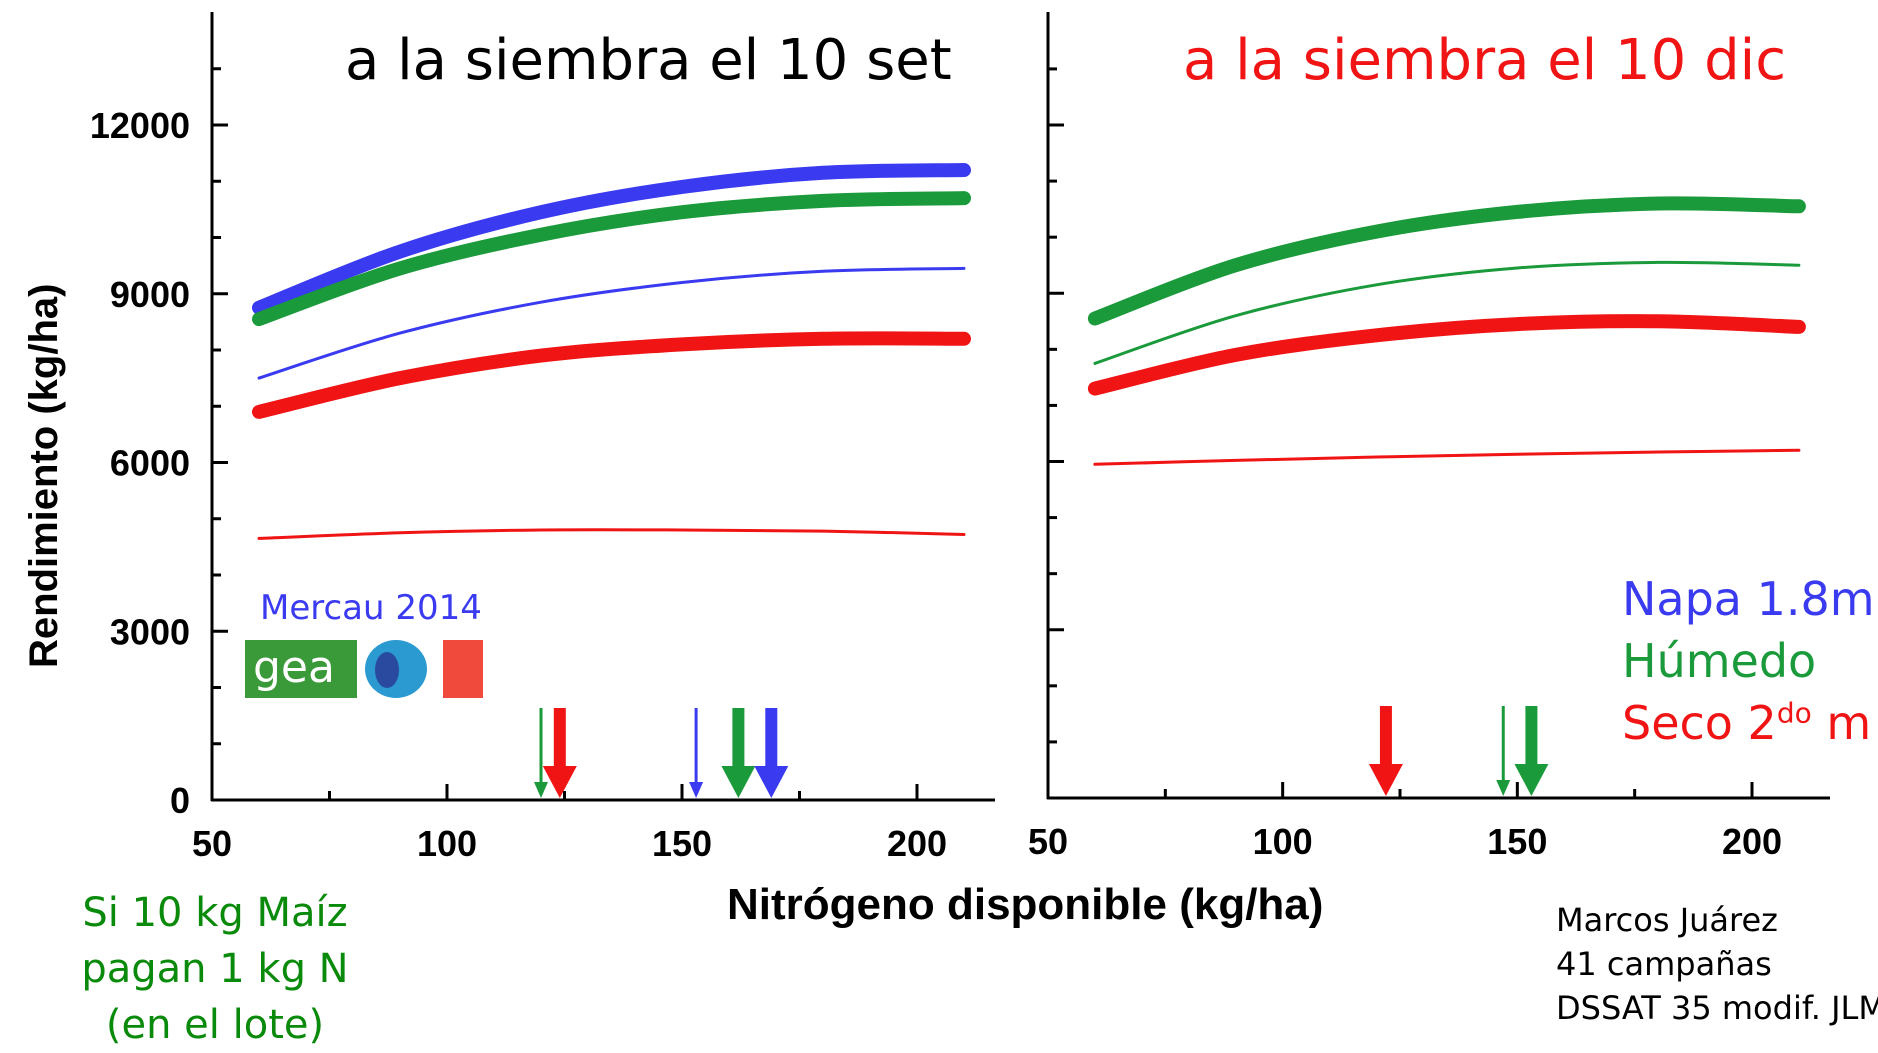 The width and height of the screenshot is (1878, 1053). What do you see at coordinates (215, 1025) in the screenshot?
I see `fertilizer-note-line: (en el lote)` at bounding box center [215, 1025].